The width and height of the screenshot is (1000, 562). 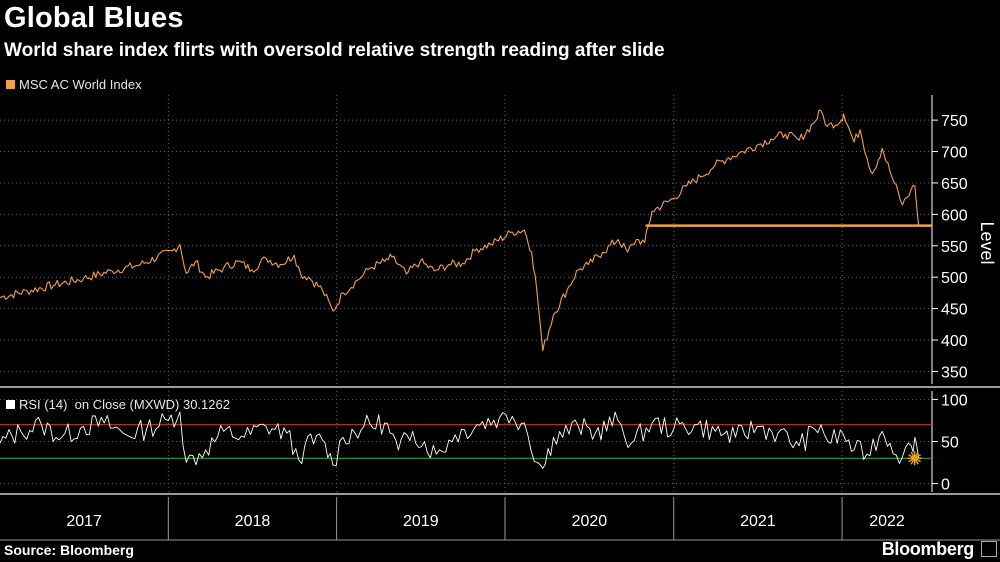 I want to click on rsi-tick-label: 100, so click(x=954, y=400).